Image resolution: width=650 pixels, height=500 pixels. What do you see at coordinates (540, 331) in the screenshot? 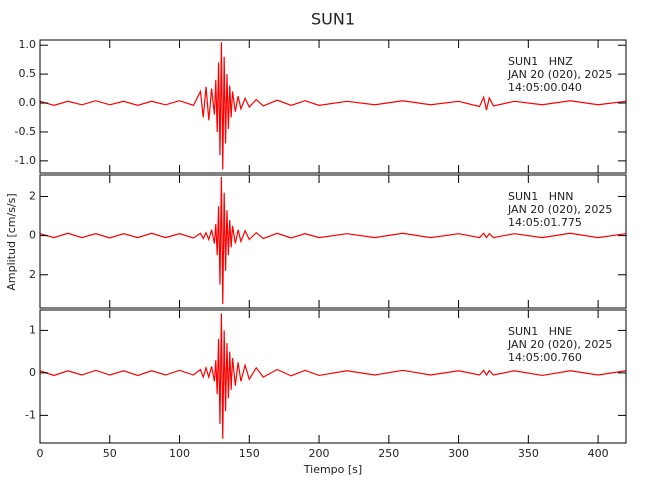
I see `annotation: SUN1 HNE` at bounding box center [540, 331].